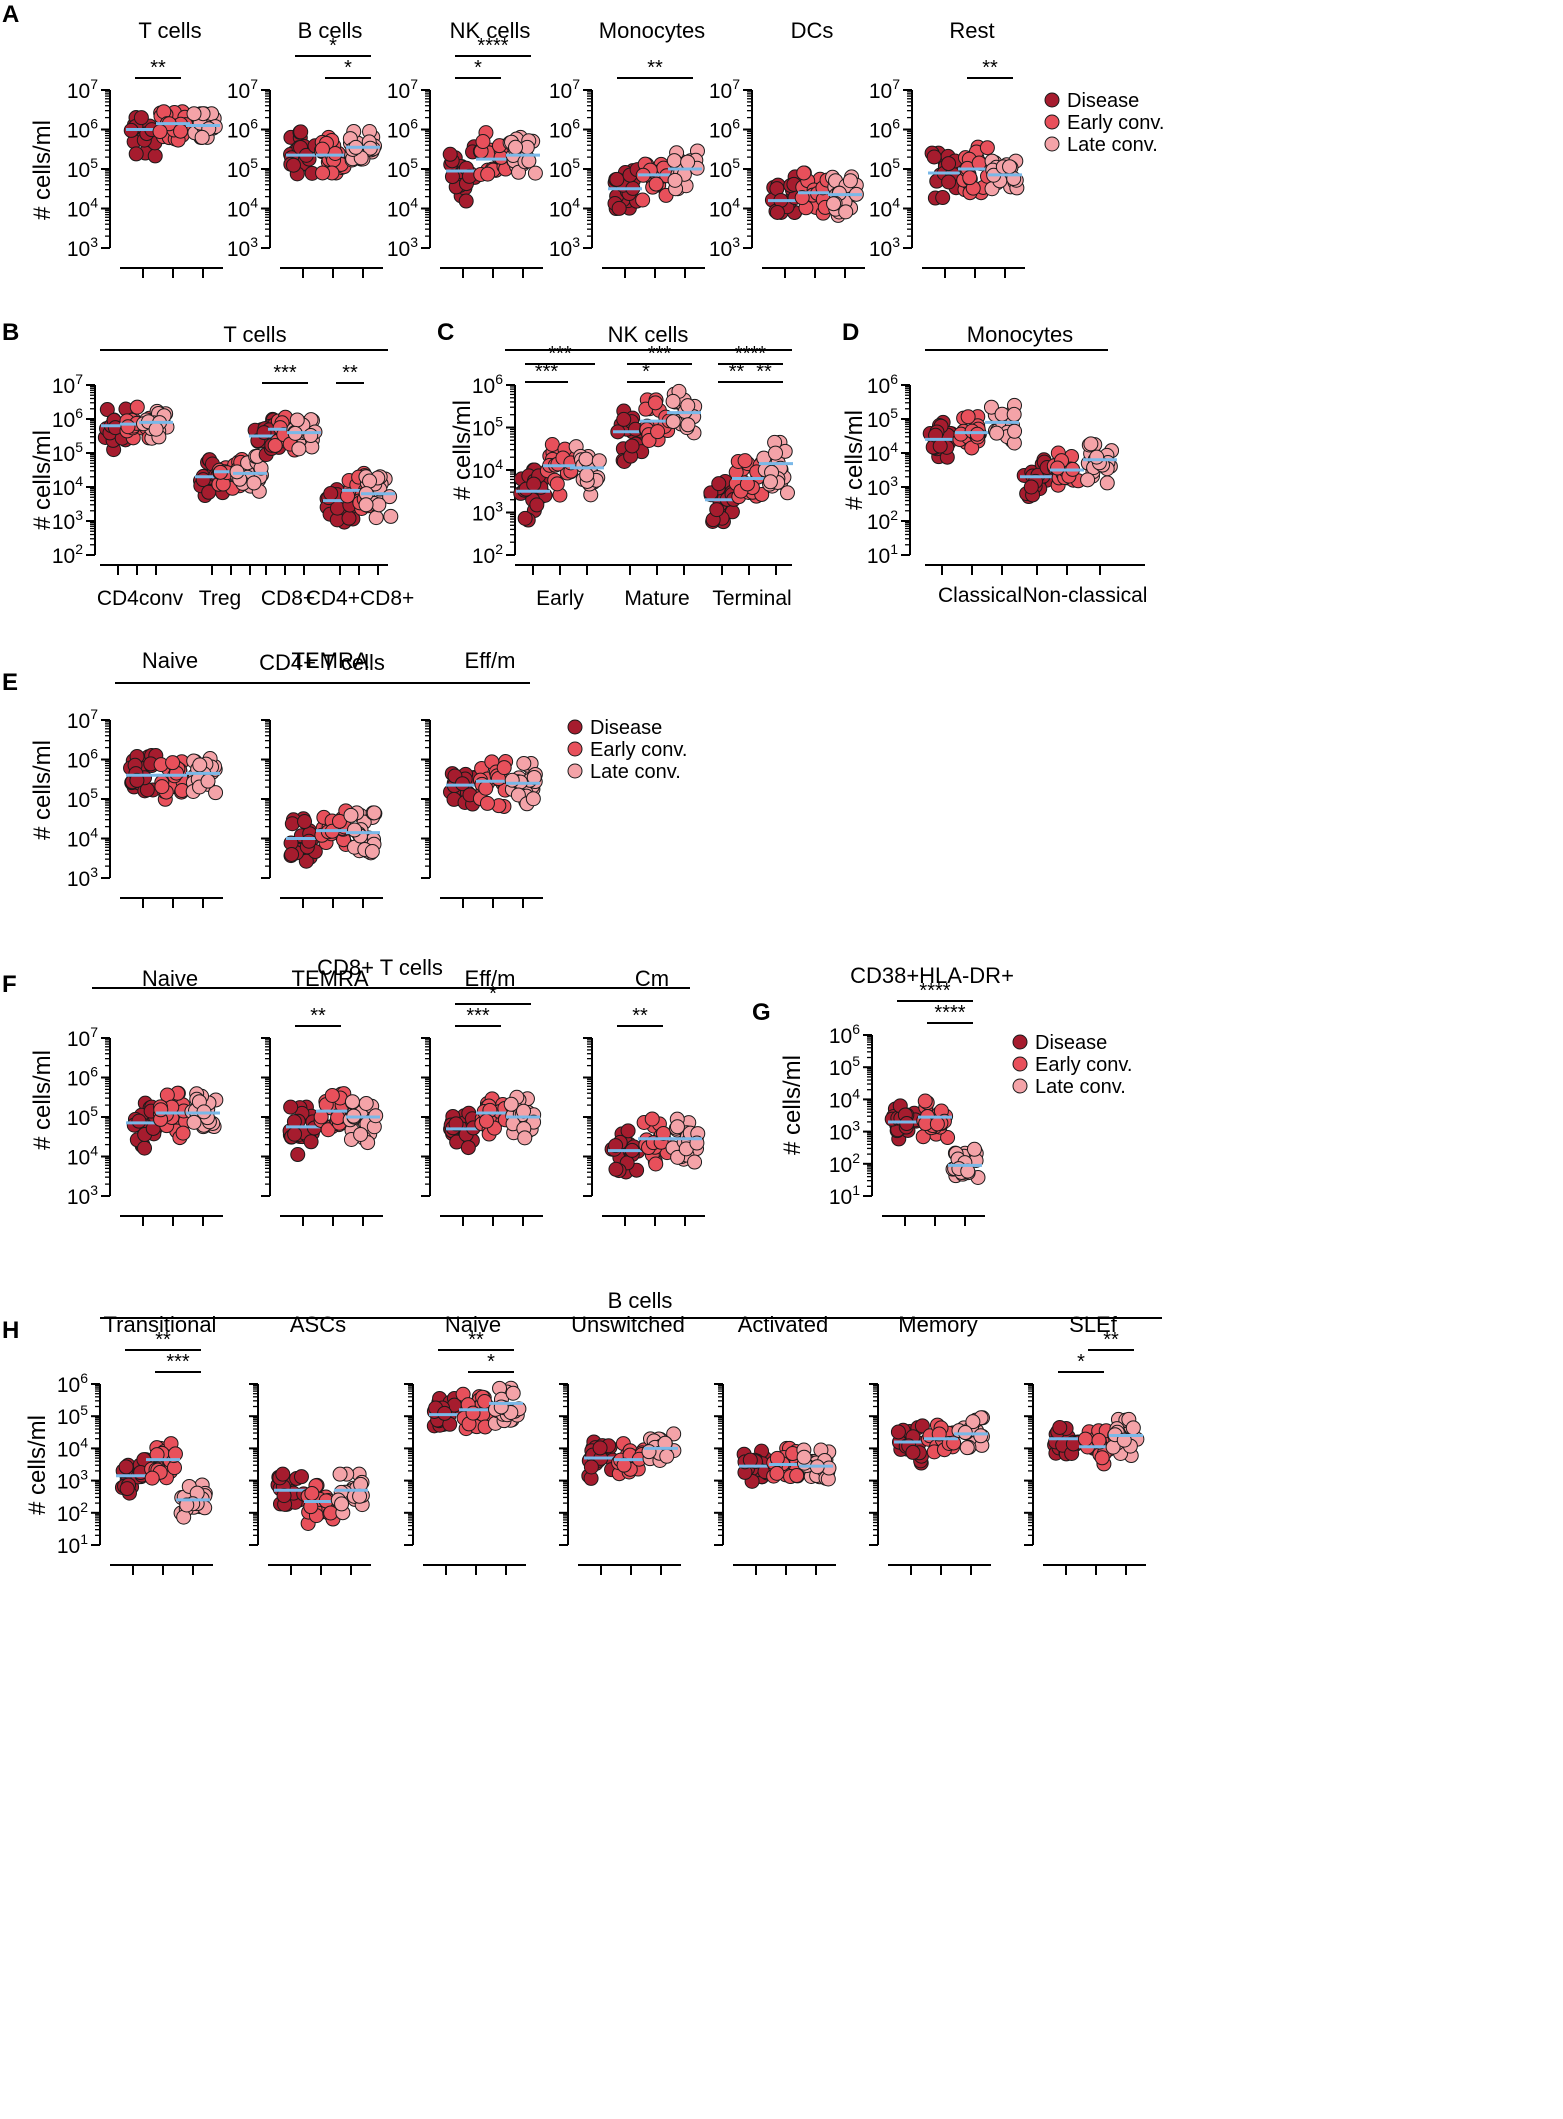 Image resolution: width=1563 pixels, height=2119 pixels. Describe the element at coordinates (844, 1066) in the screenshot. I see `panel-g-tick-label: 105` at that location.